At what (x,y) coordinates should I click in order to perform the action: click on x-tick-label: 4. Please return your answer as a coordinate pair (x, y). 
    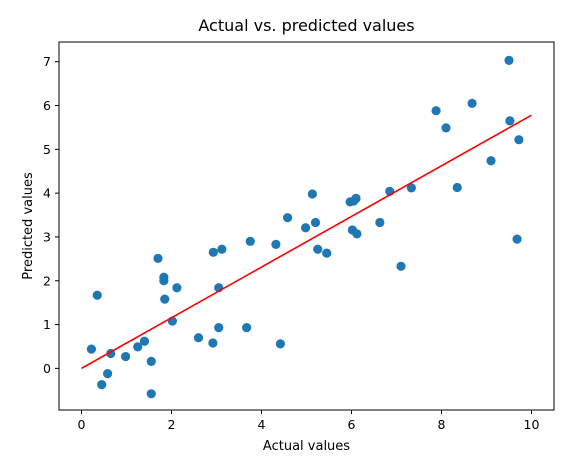
    Looking at the image, I should click on (262, 424).